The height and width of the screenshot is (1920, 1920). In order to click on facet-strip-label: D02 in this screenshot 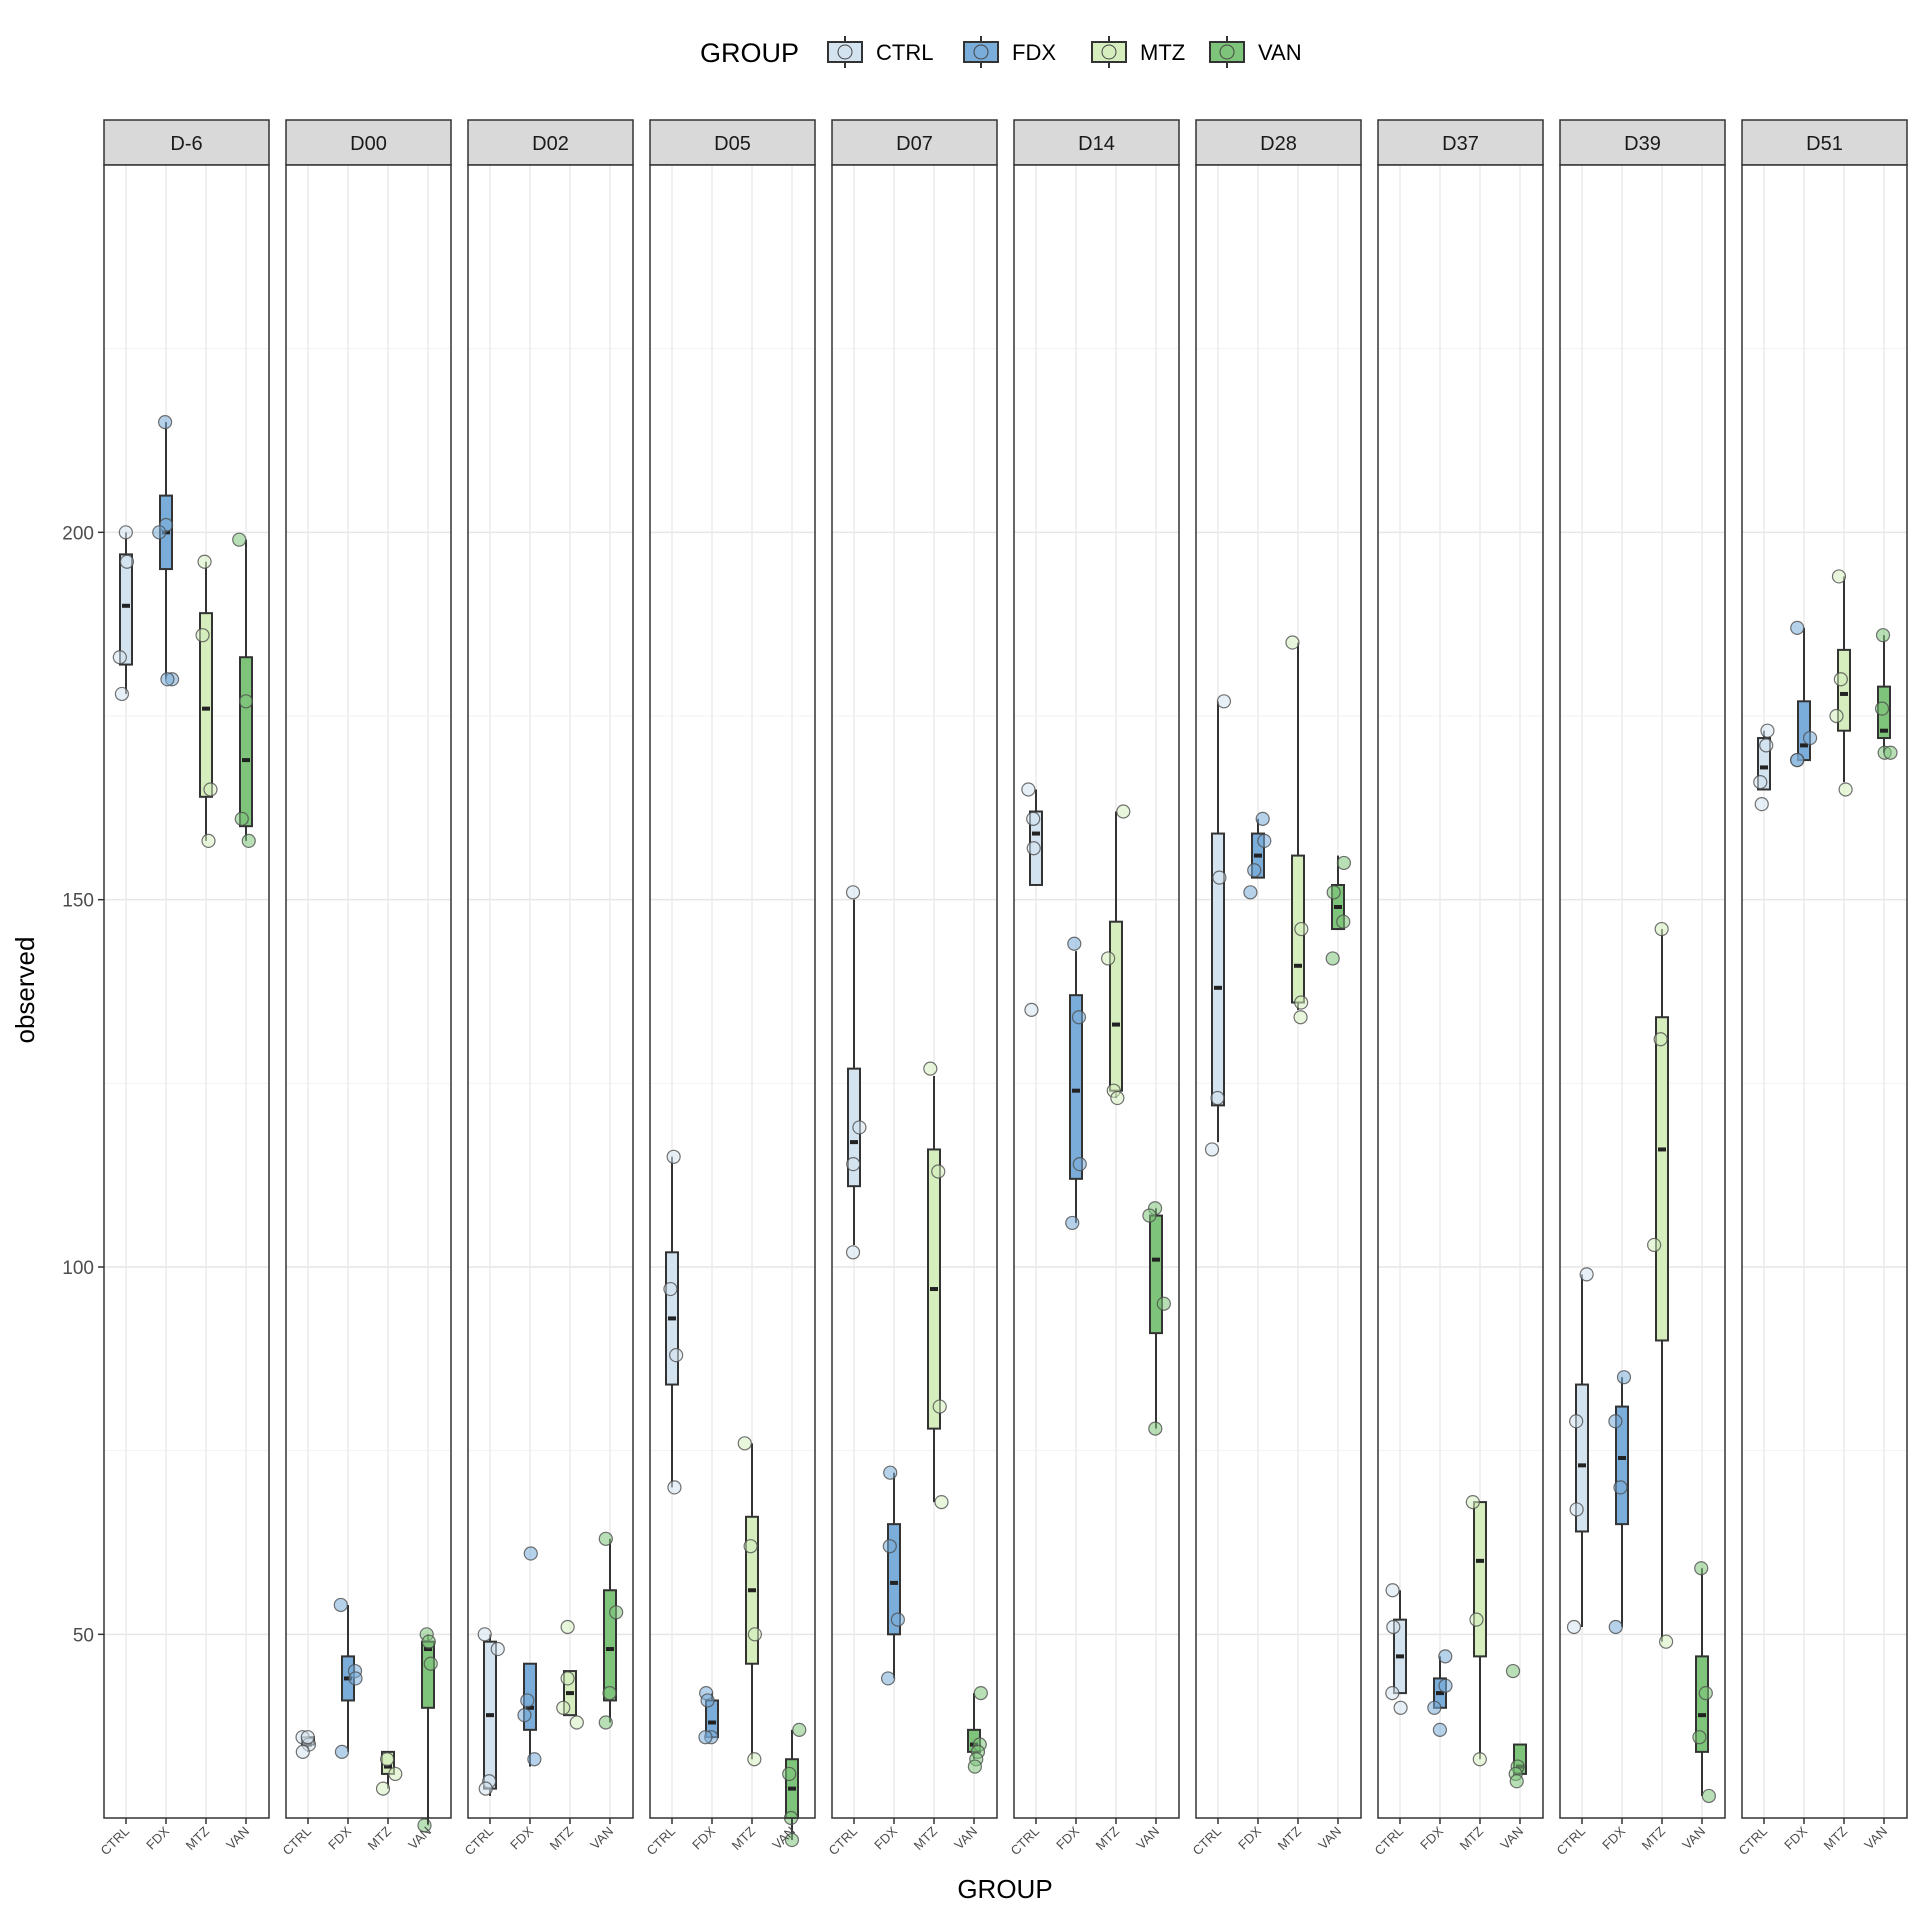, I will do `click(550, 144)`.